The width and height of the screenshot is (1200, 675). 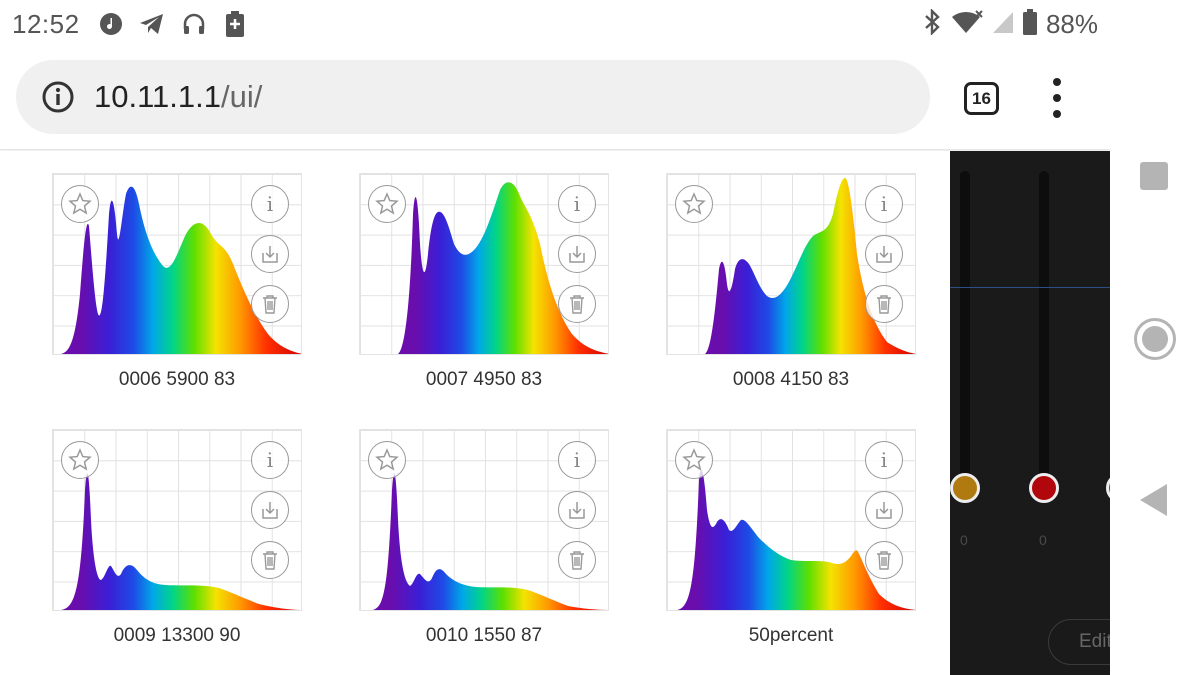 I want to click on spectrum-card: i 0008 4150 83, so click(x=791, y=281).